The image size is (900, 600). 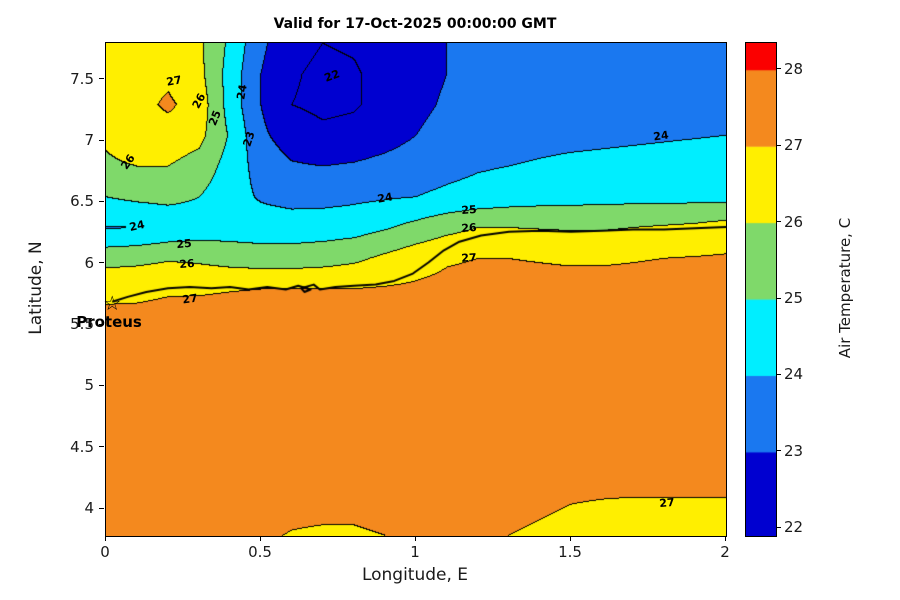 What do you see at coordinates (725, 552) in the screenshot?
I see `x-tick-label: 2` at bounding box center [725, 552].